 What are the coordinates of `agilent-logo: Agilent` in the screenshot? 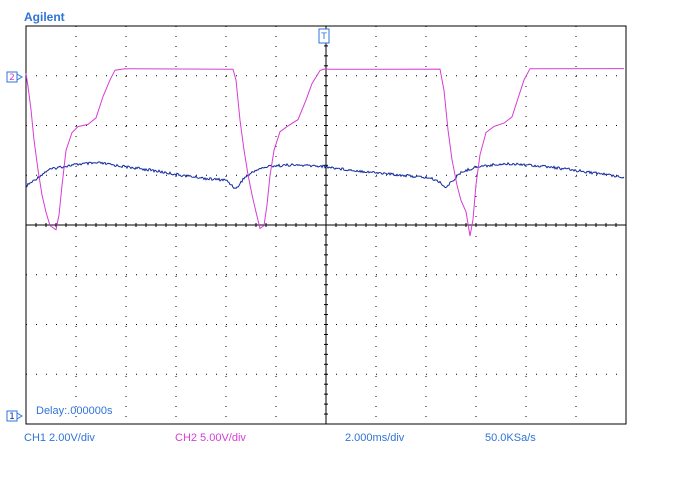 It's located at (44, 17).